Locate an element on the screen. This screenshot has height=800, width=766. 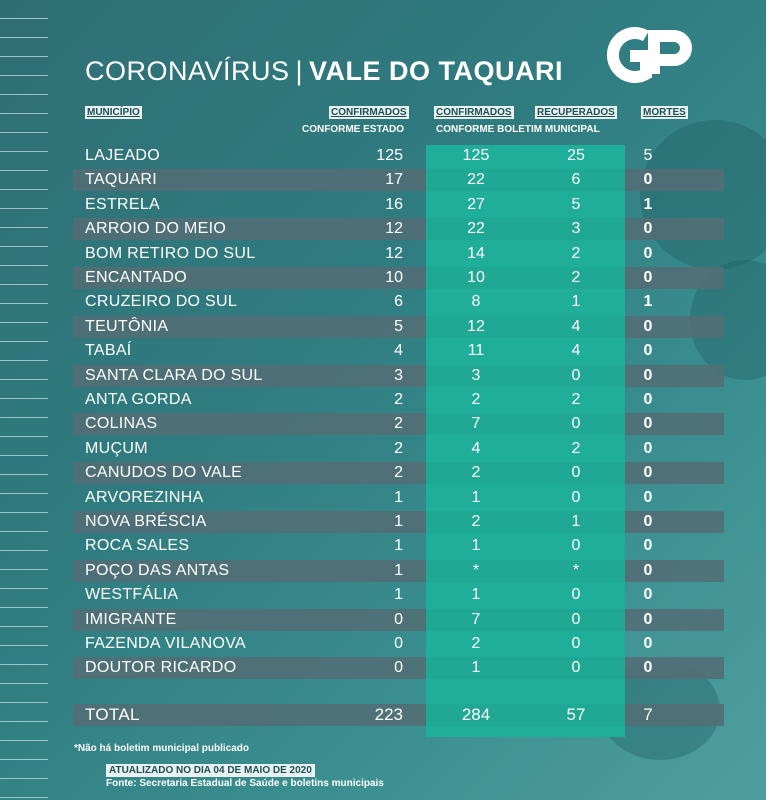
gp-logo: GP is located at coordinates (649, 55).